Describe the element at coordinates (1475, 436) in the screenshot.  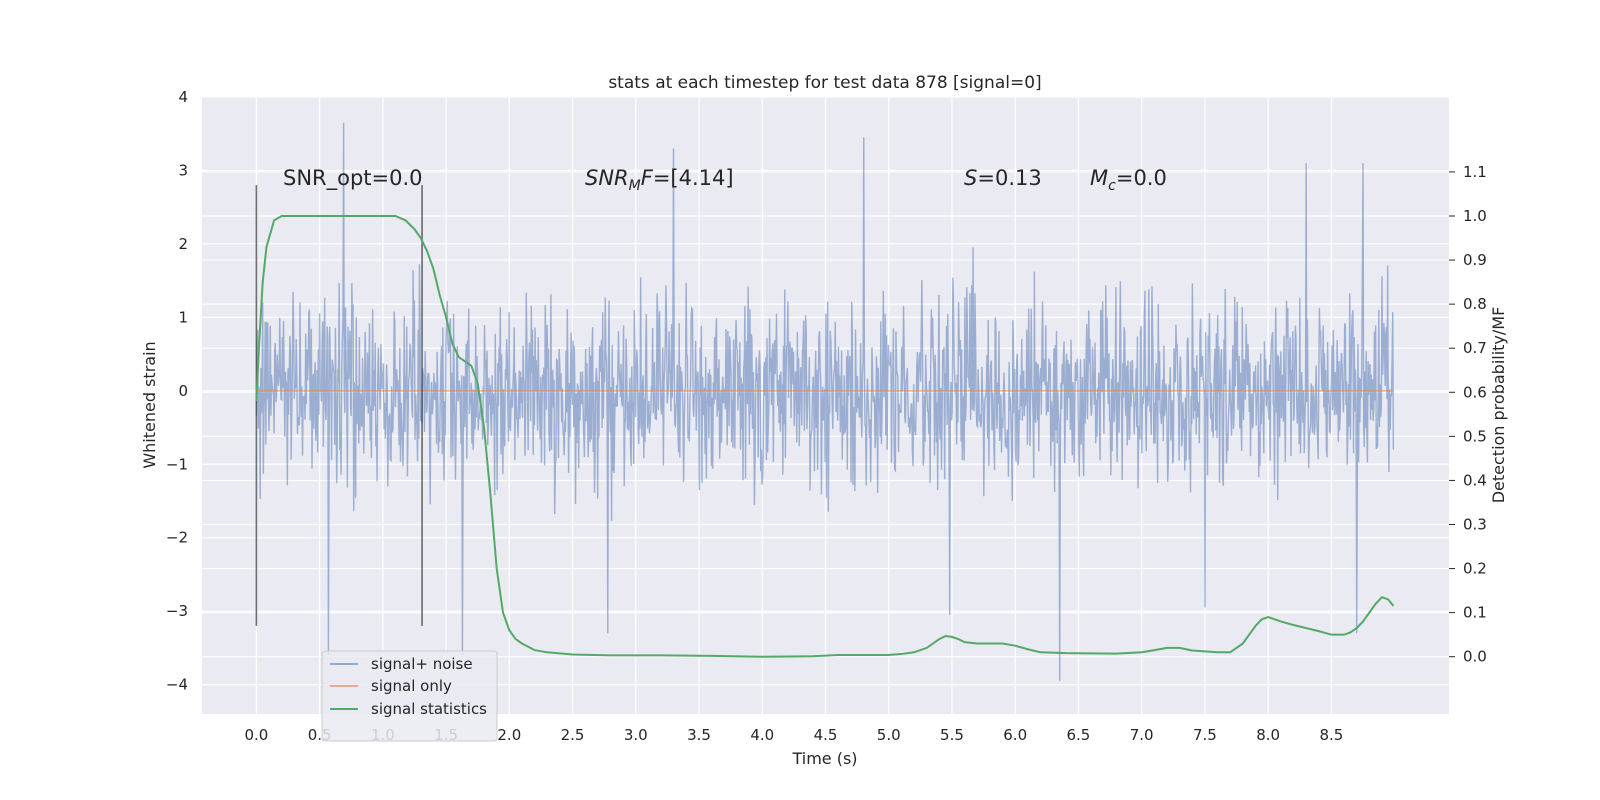
I see `y2-tick-label: 0.5` at that location.